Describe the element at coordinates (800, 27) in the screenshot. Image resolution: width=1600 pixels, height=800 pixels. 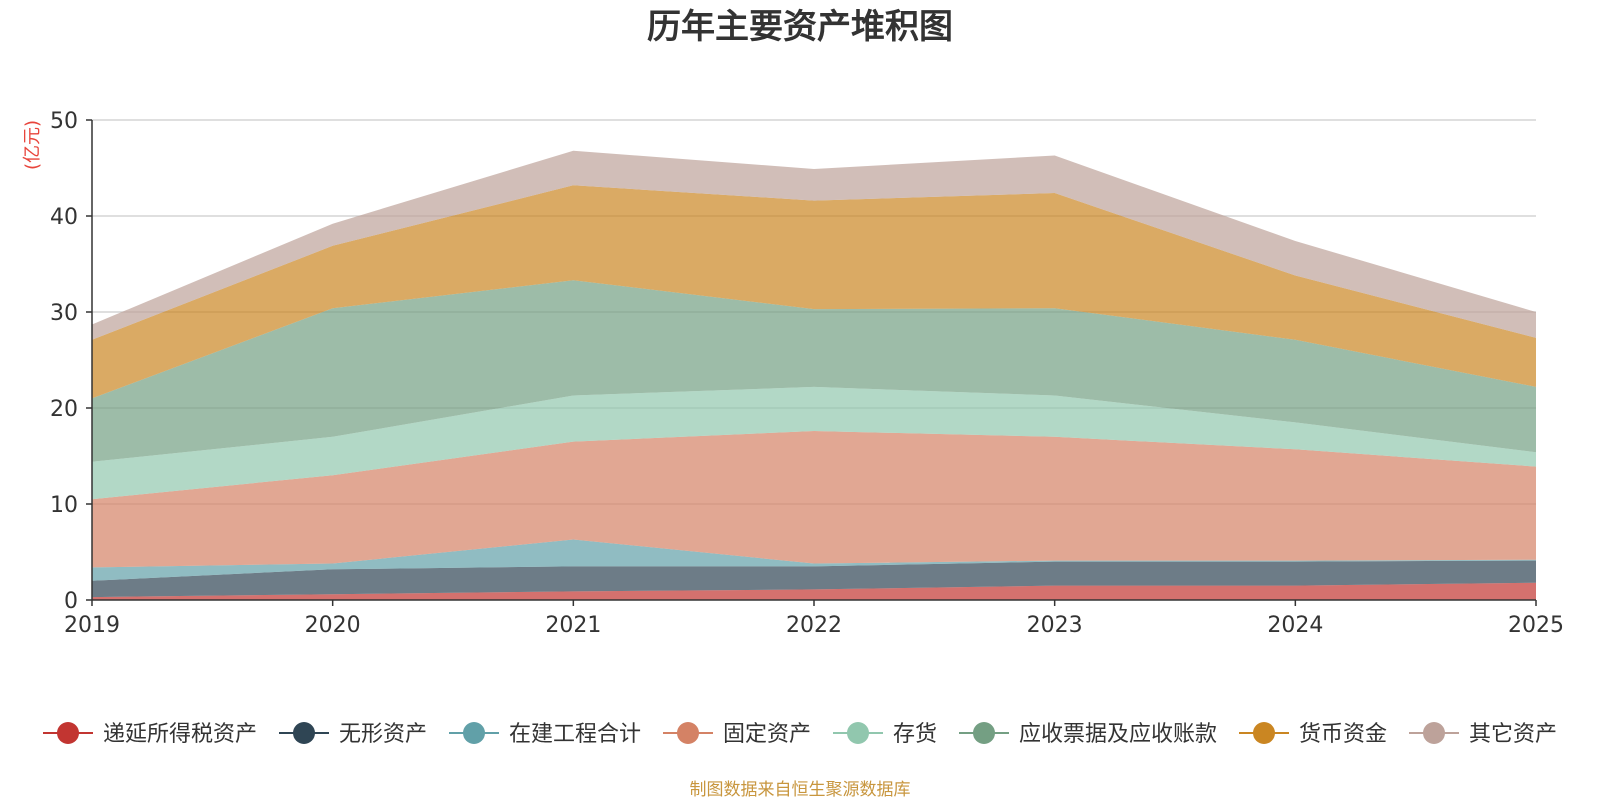
I see `chart-title: 历年主要资产堆积图` at that location.